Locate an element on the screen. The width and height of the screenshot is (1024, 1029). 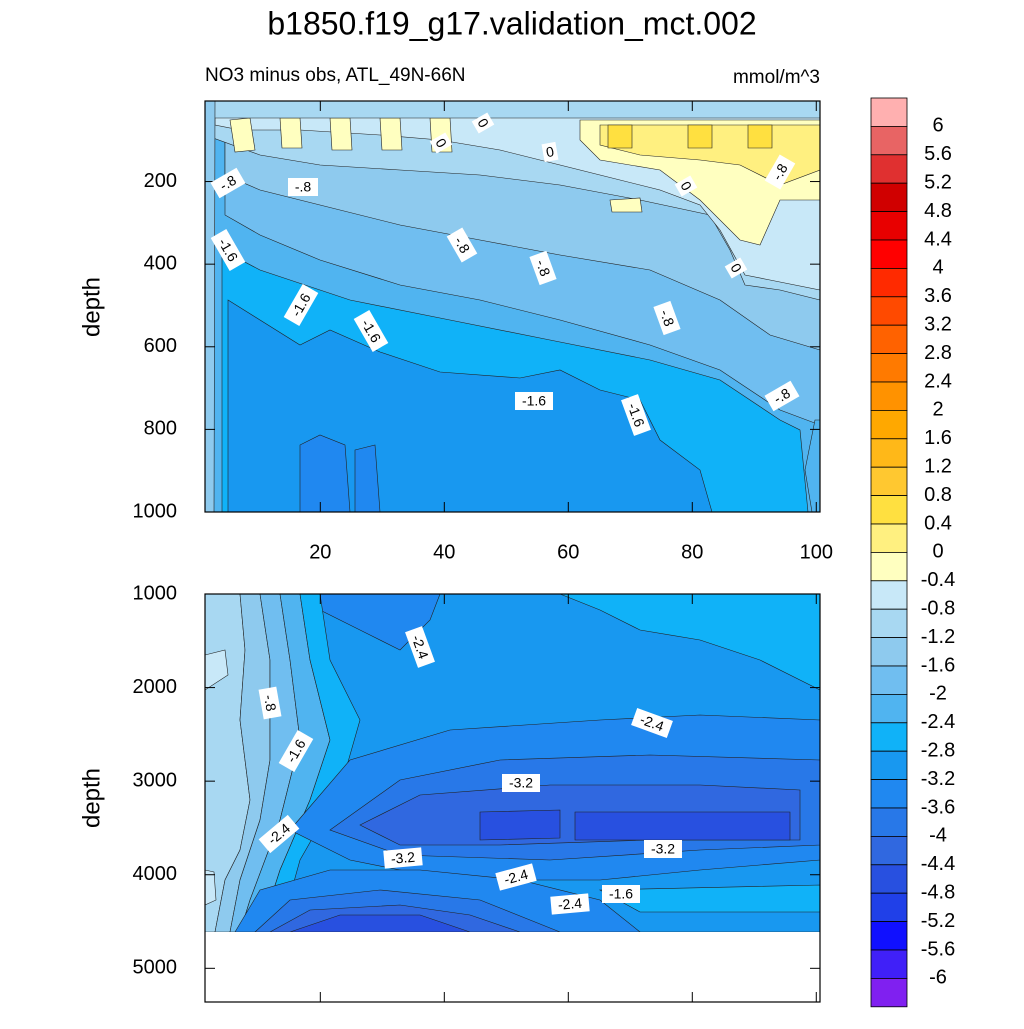
chart-title: b1850.f19_g17.validation_mct.002 is located at coordinates (511, 23).